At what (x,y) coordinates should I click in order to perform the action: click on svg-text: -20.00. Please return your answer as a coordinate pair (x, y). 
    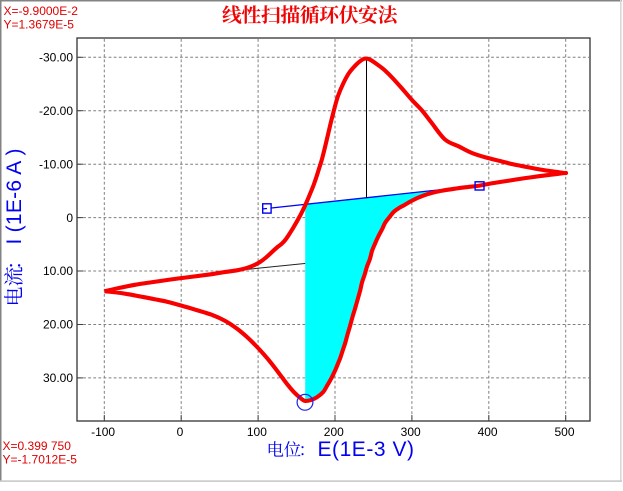
    Looking at the image, I should click on (56, 111).